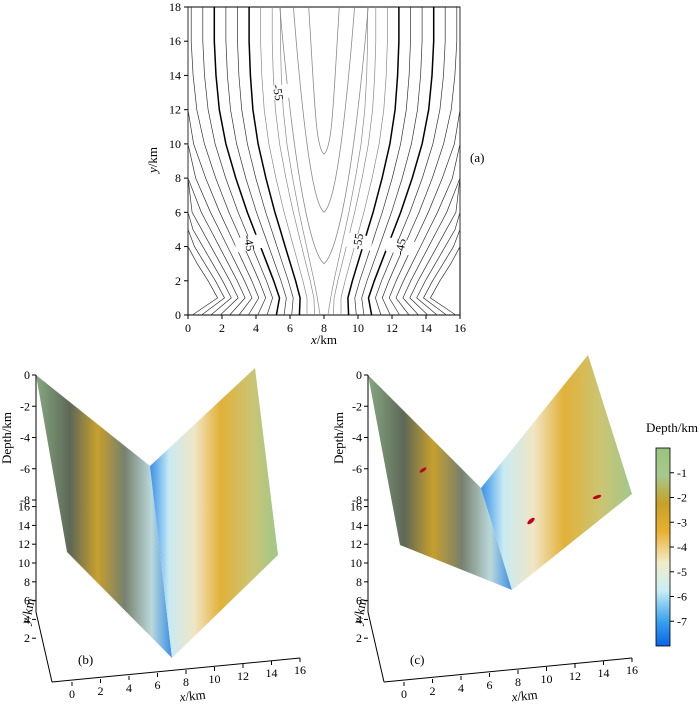 This screenshot has height=706, width=700. Describe the element at coordinates (682, 621) in the screenshot. I see `colorbar-tick-label: -7` at that location.